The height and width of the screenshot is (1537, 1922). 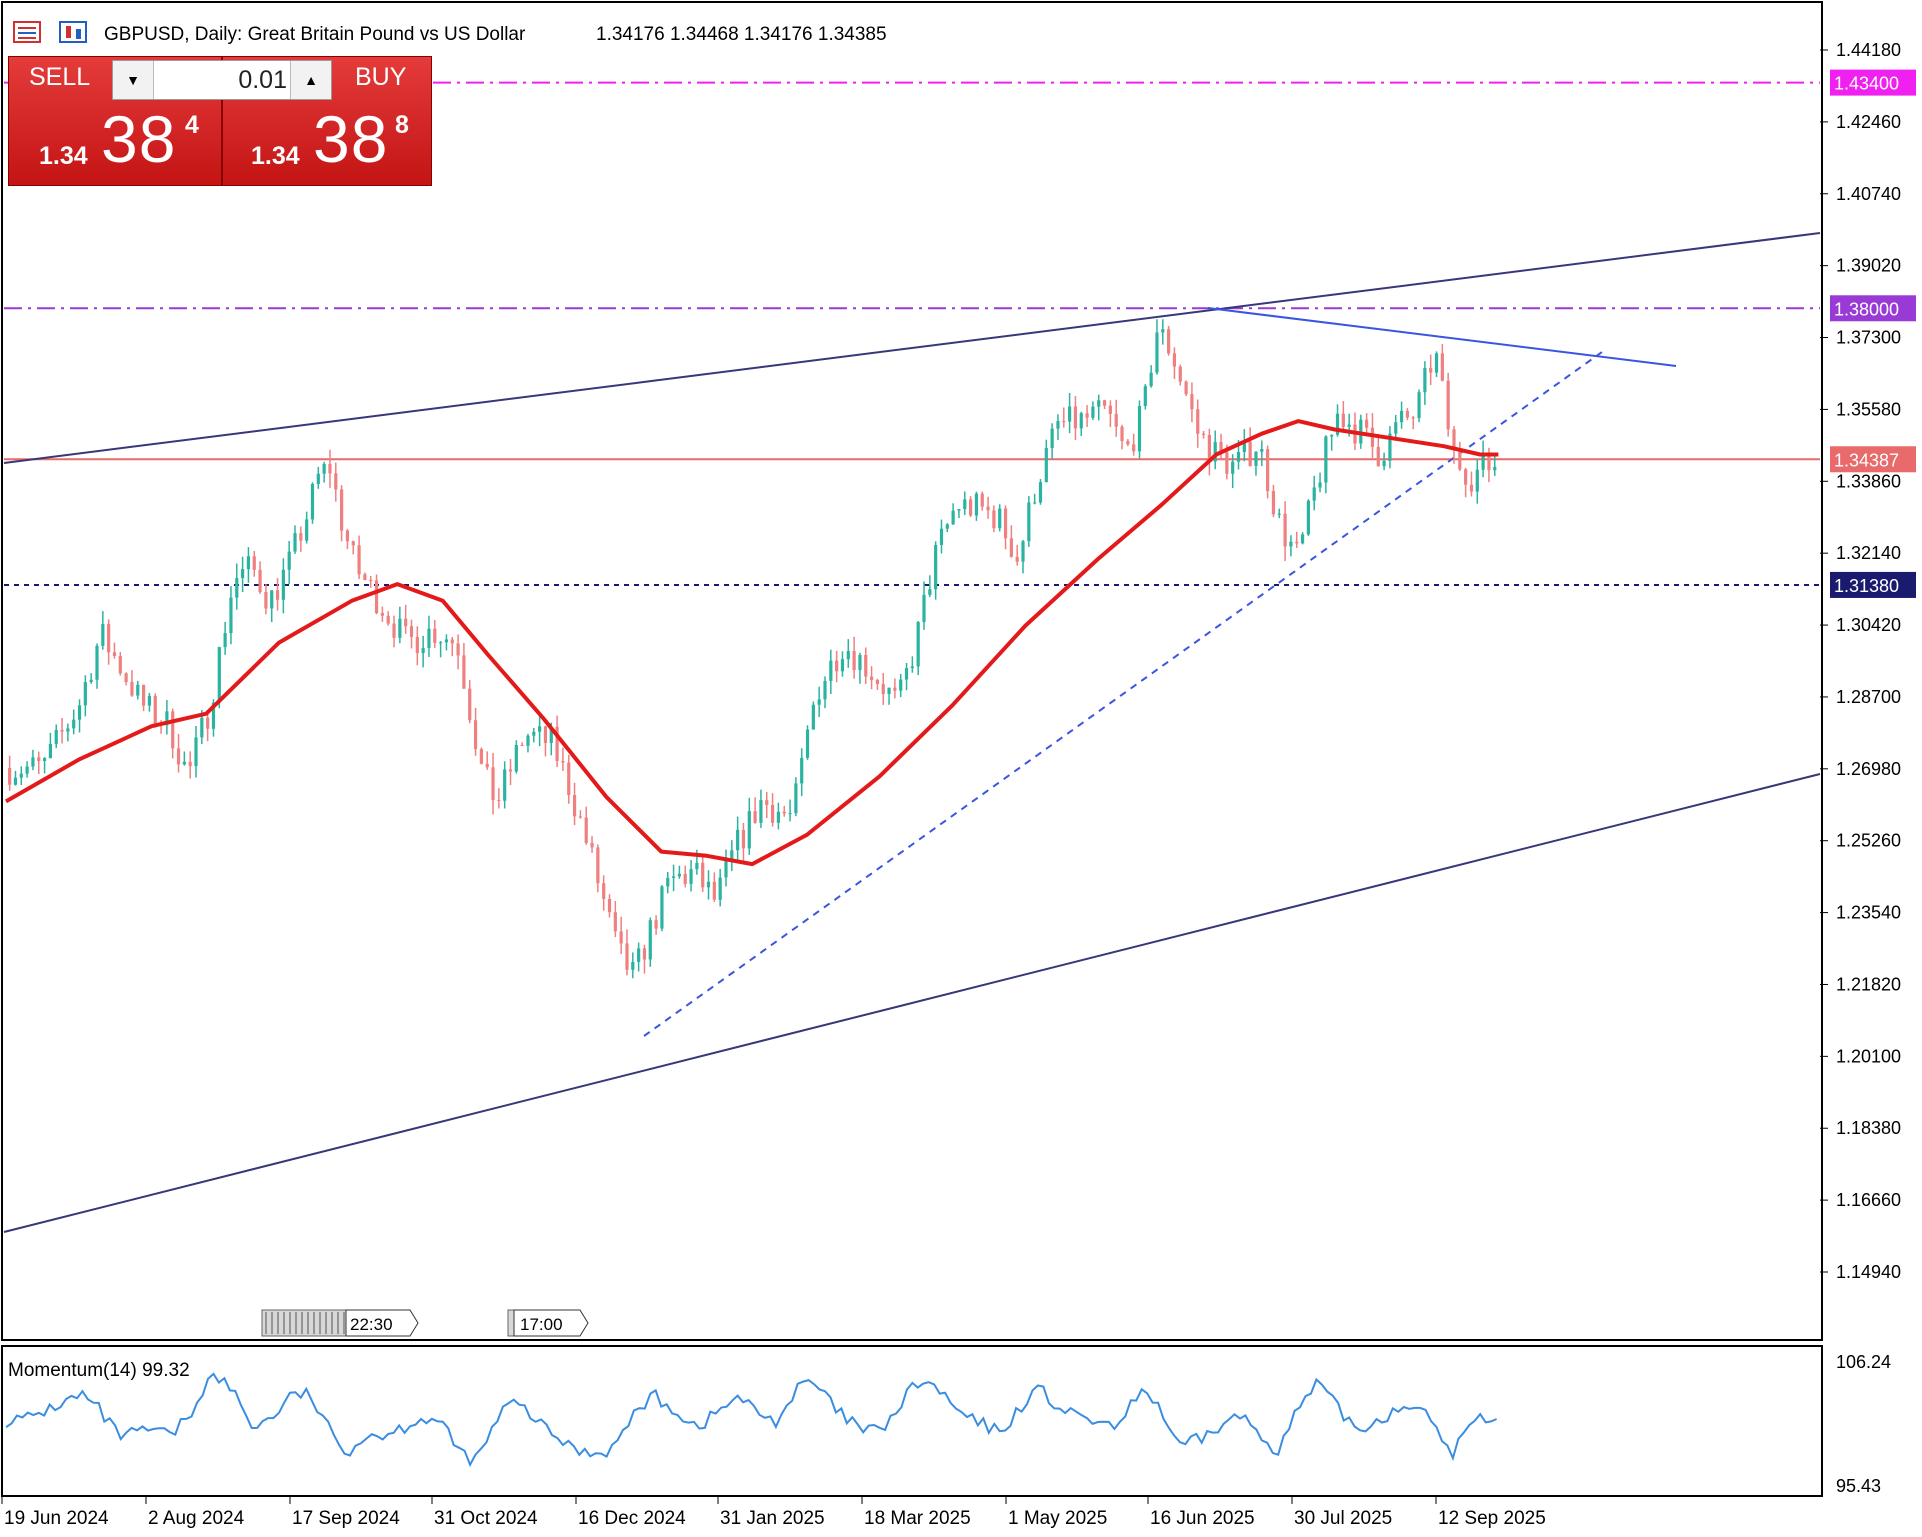 I want to click on lot-size-value: 0.01, so click(x=262, y=80).